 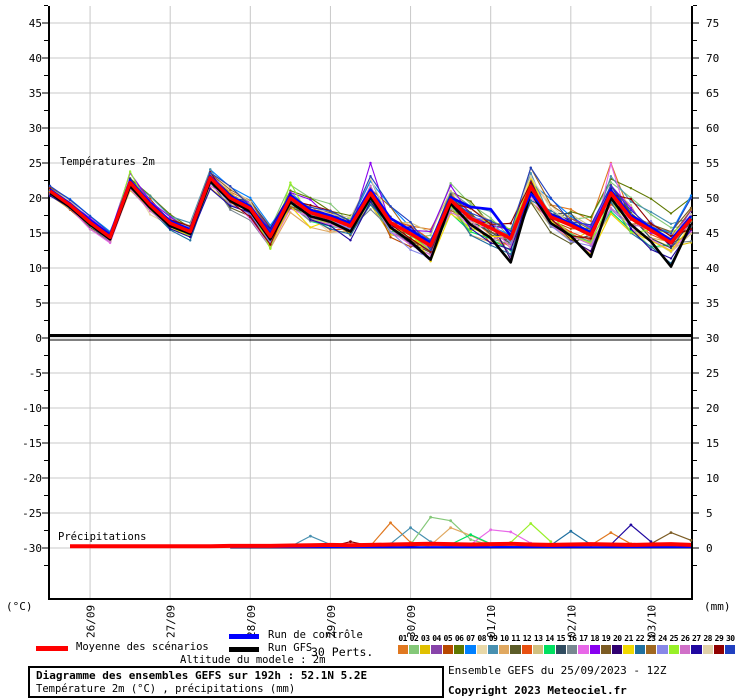 I want to click on pert-legend-cell: 07, so click(x=470, y=643).